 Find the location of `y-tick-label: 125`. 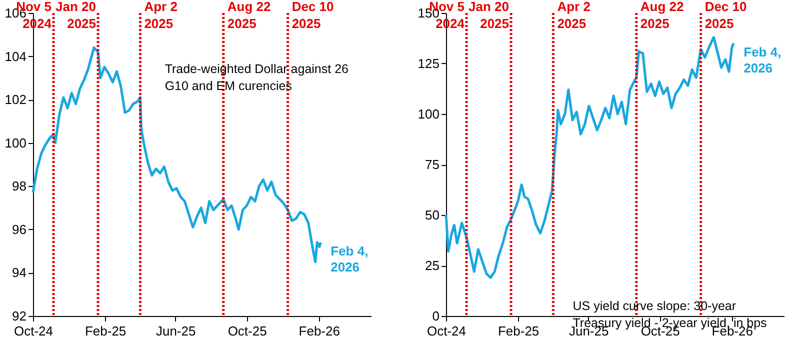

y-tick-label: 125 is located at coordinates (429, 63).